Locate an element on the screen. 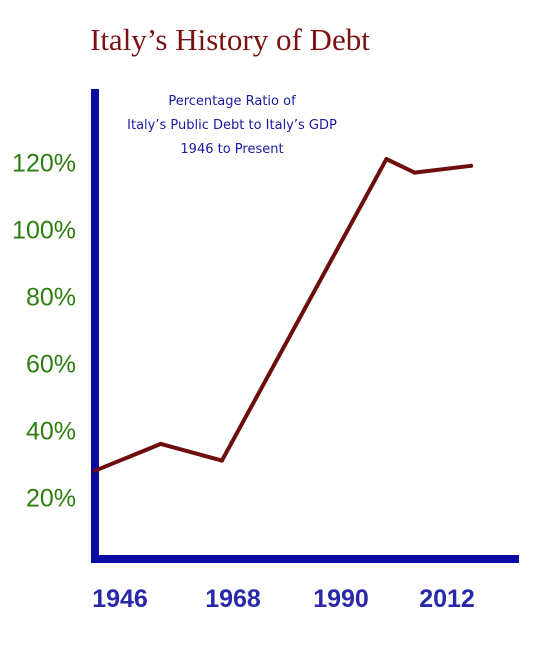 The width and height of the screenshot is (536, 650). y-tick-label: 100% is located at coordinates (44, 231).